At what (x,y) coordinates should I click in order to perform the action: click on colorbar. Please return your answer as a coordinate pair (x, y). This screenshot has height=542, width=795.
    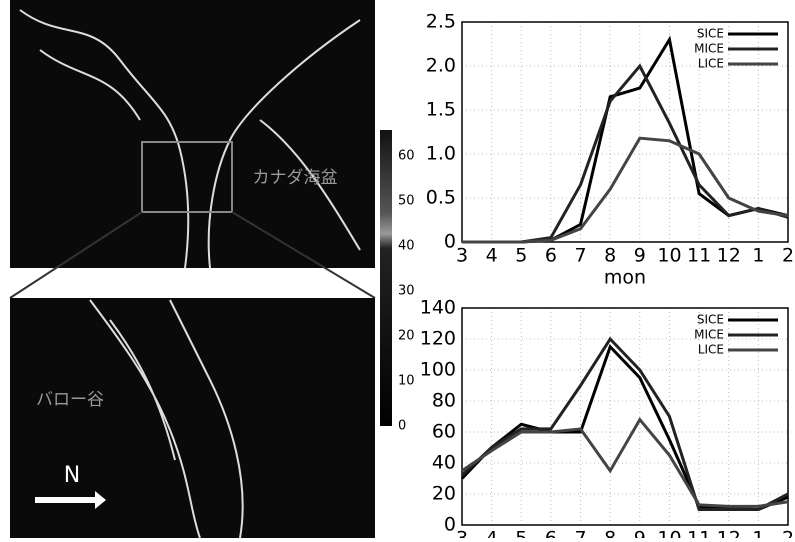
    Looking at the image, I should click on (386, 278).